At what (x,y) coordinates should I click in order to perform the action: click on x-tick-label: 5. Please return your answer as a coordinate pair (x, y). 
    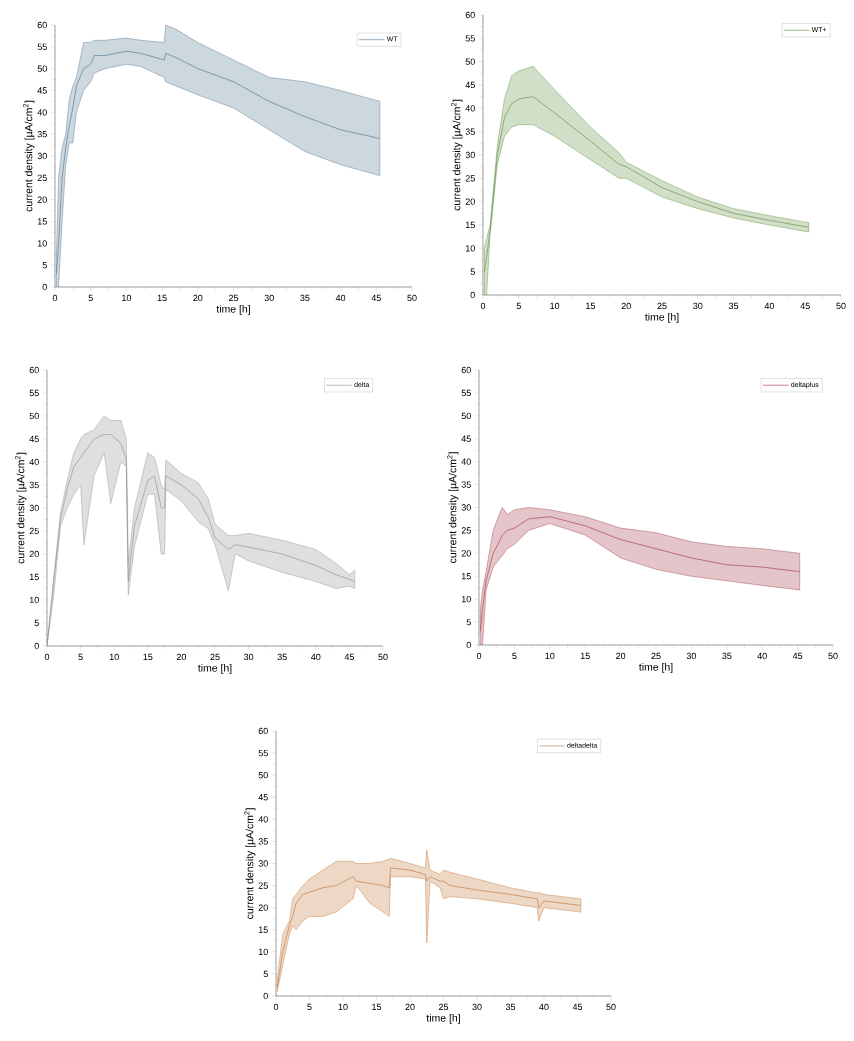
    Looking at the image, I should click on (80, 657).